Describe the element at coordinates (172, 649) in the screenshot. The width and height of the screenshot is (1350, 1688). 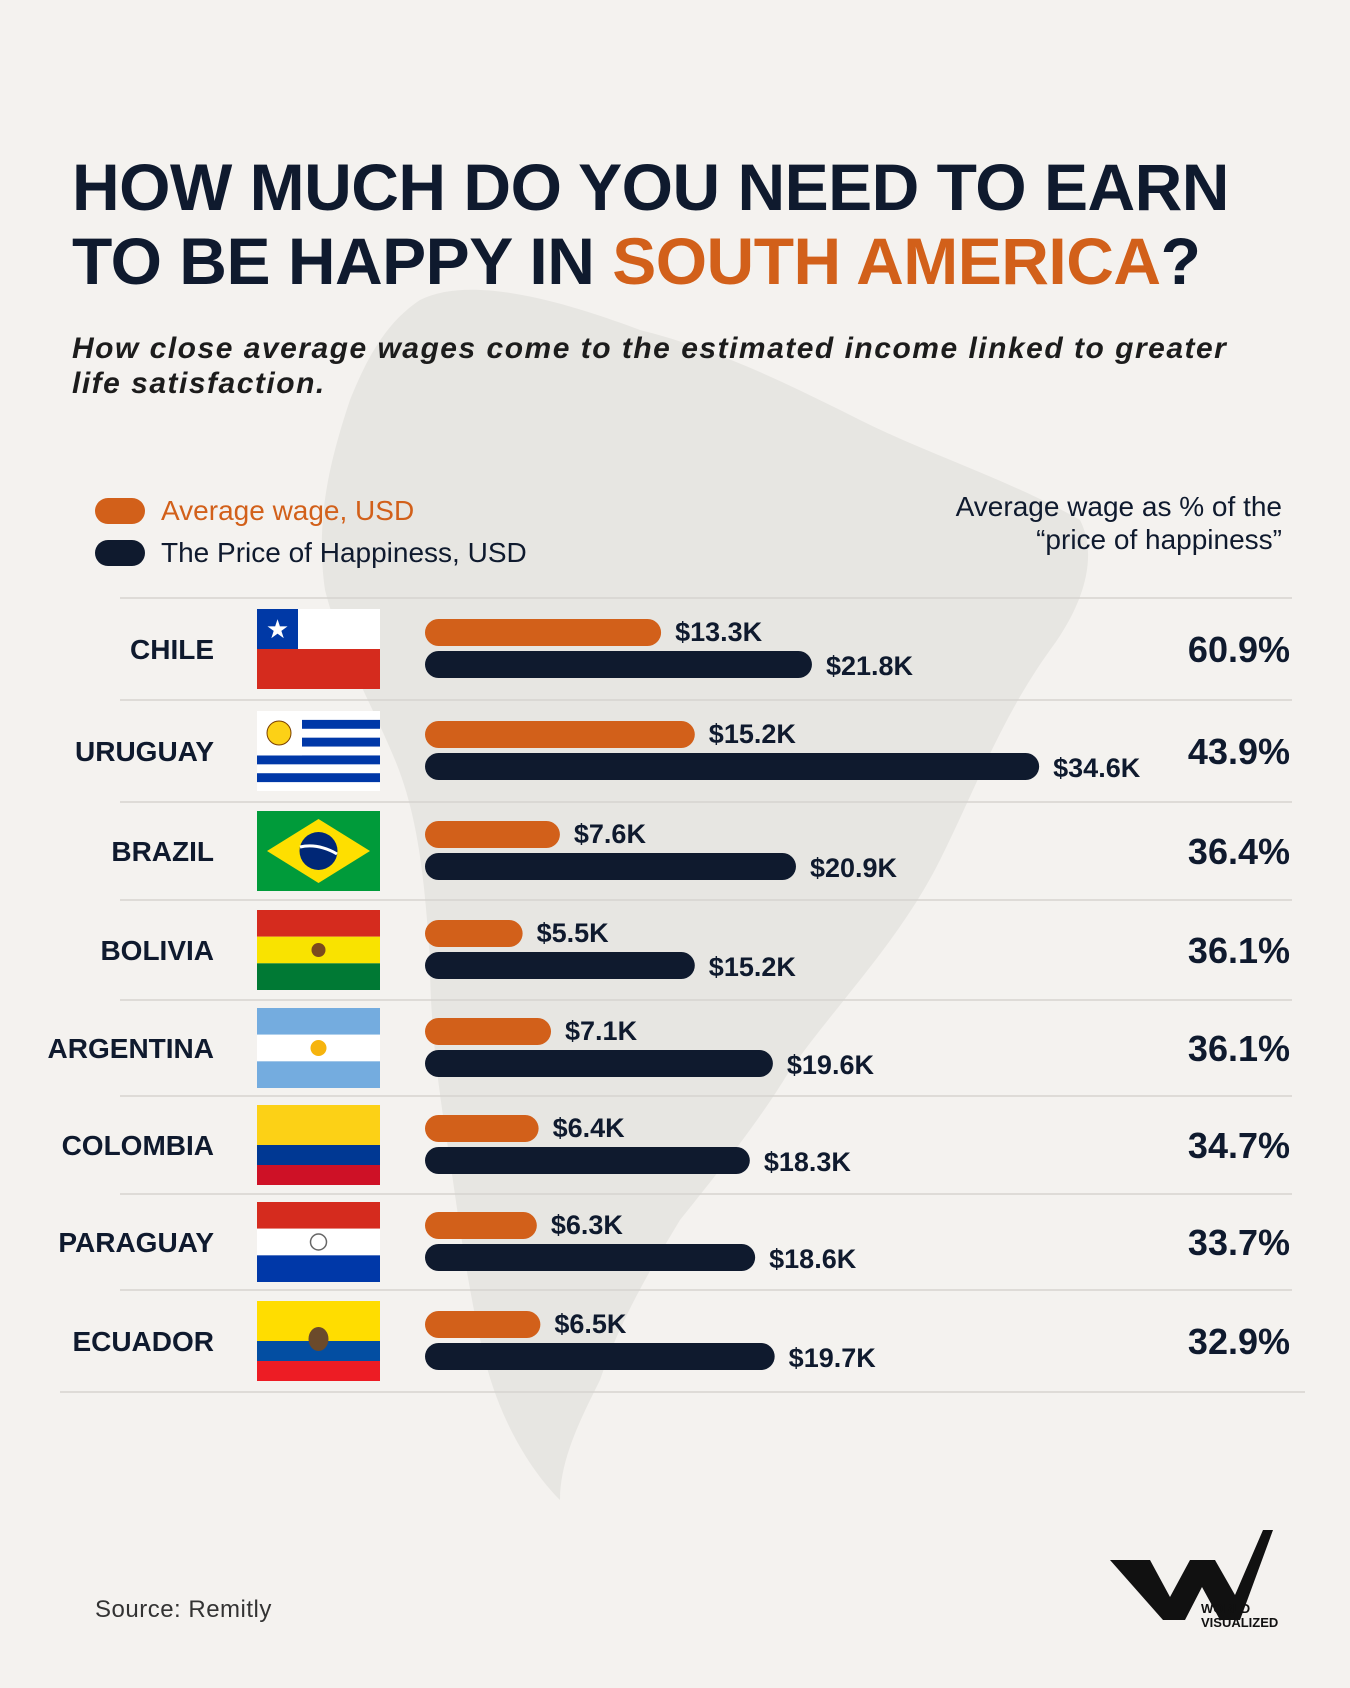
I see `country-label: CHILE` at that location.